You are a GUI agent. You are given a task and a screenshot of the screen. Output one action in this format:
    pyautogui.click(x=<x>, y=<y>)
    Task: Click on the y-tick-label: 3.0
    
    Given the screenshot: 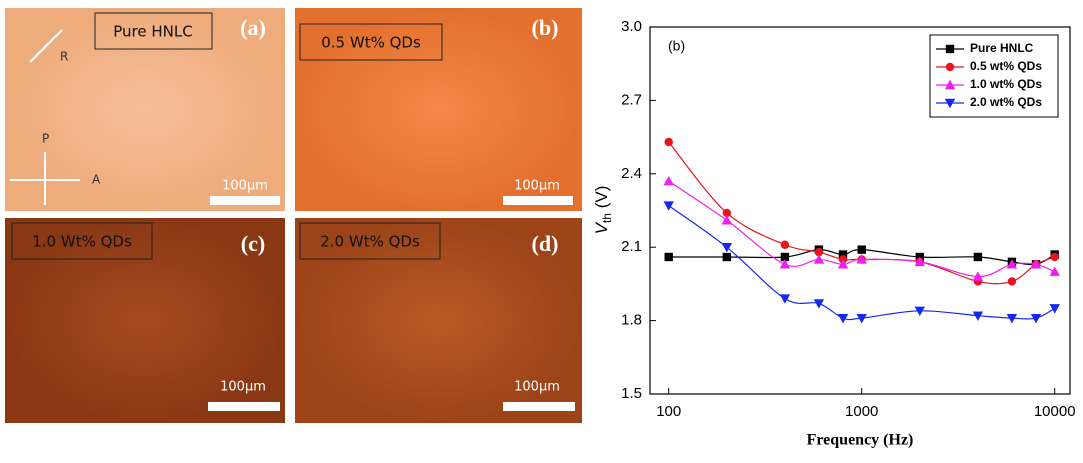 What is the action you would take?
    pyautogui.click(x=631, y=26)
    